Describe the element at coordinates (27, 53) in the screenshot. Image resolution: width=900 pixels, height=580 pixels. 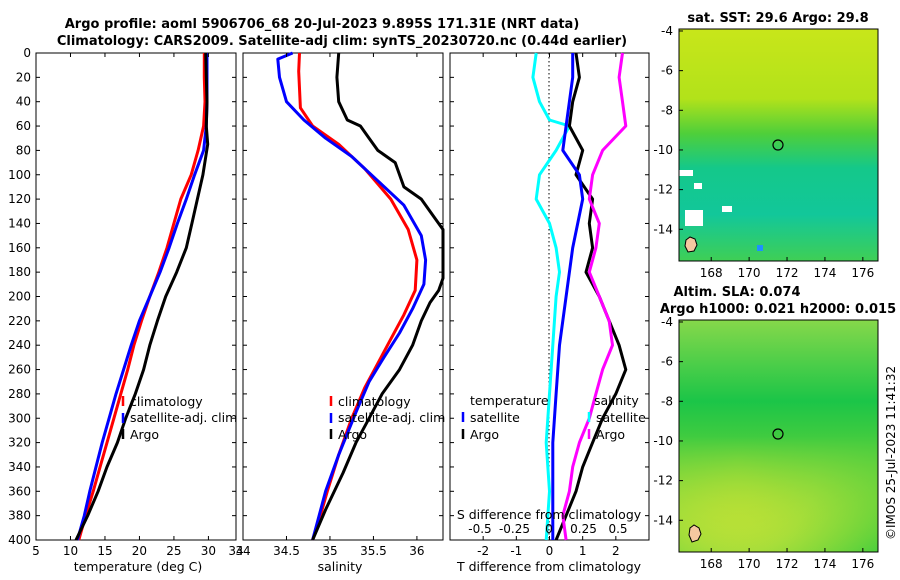
I see `depth-tick-label: 0` at that location.